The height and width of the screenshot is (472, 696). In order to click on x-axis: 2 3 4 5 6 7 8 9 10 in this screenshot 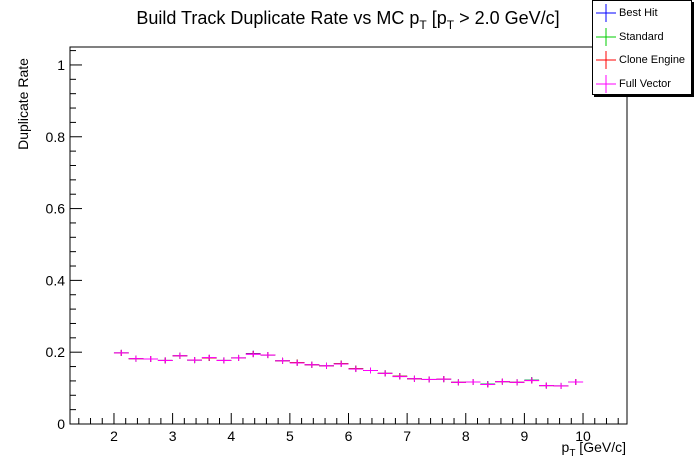, I will do `click(348, 428)`.